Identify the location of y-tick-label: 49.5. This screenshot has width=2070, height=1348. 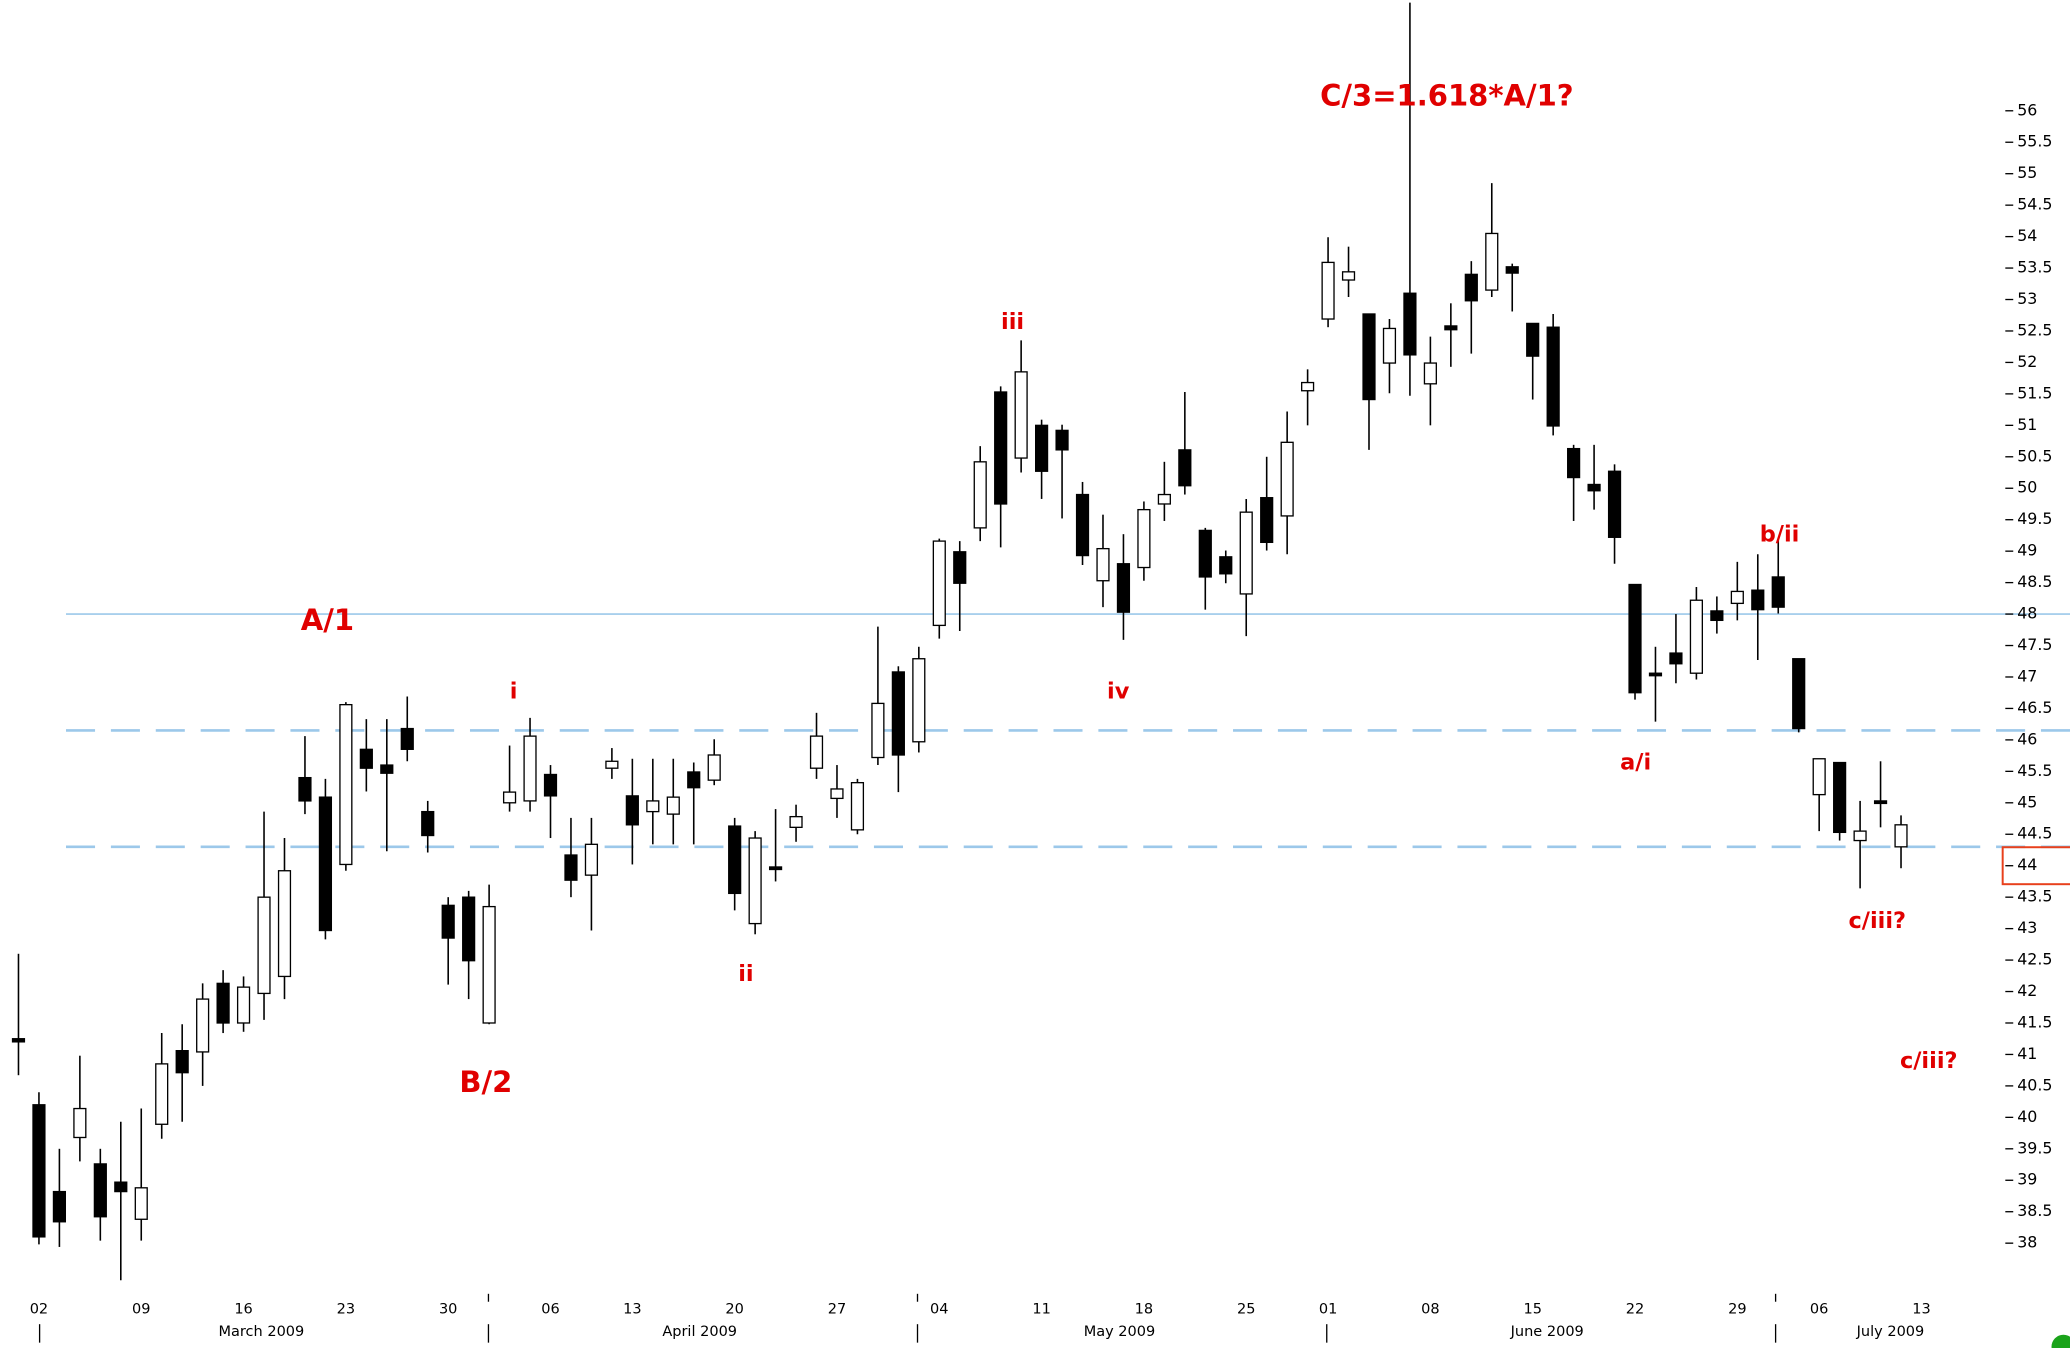
(2034, 518).